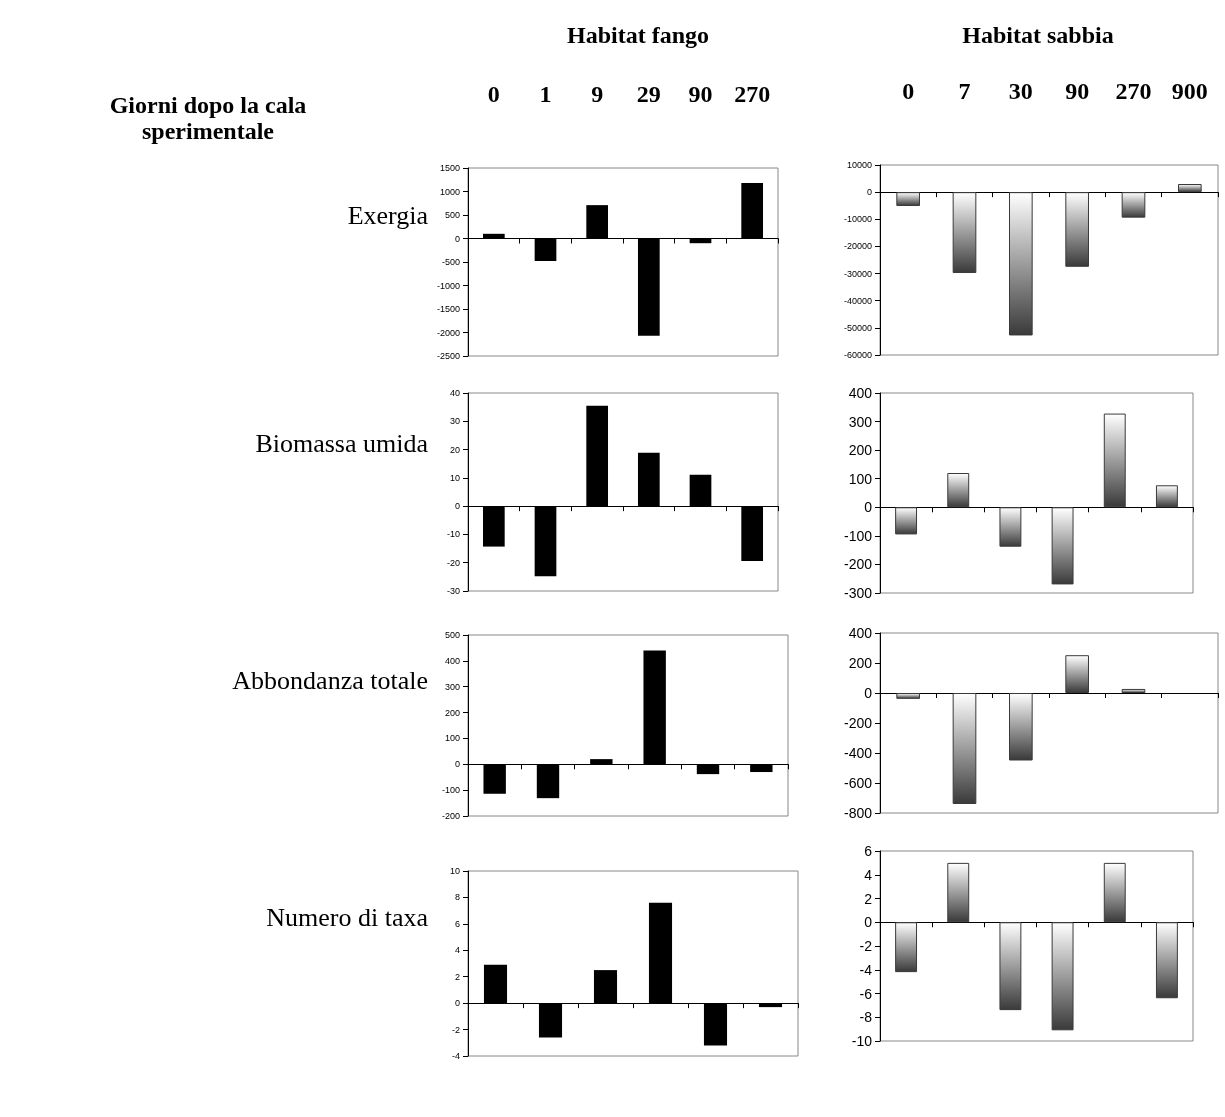 This screenshot has height=1117, width=1225. Describe the element at coordinates (450, 262) in the screenshot. I see `y-tick-label: -500` at that location.